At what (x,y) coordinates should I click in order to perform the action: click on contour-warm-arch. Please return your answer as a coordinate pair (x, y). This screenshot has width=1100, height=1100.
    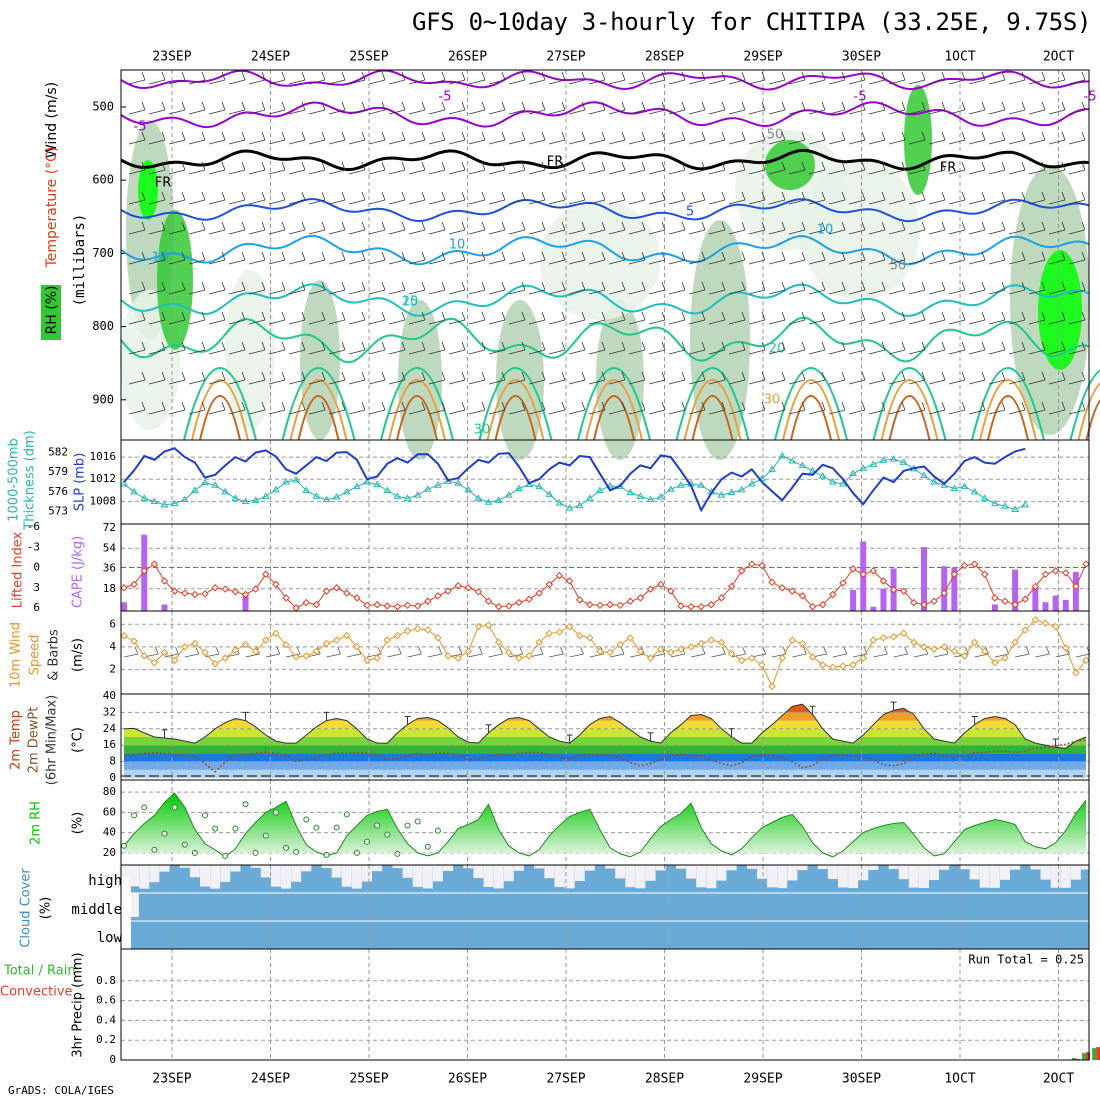
    Looking at the image, I should click on (909, 410).